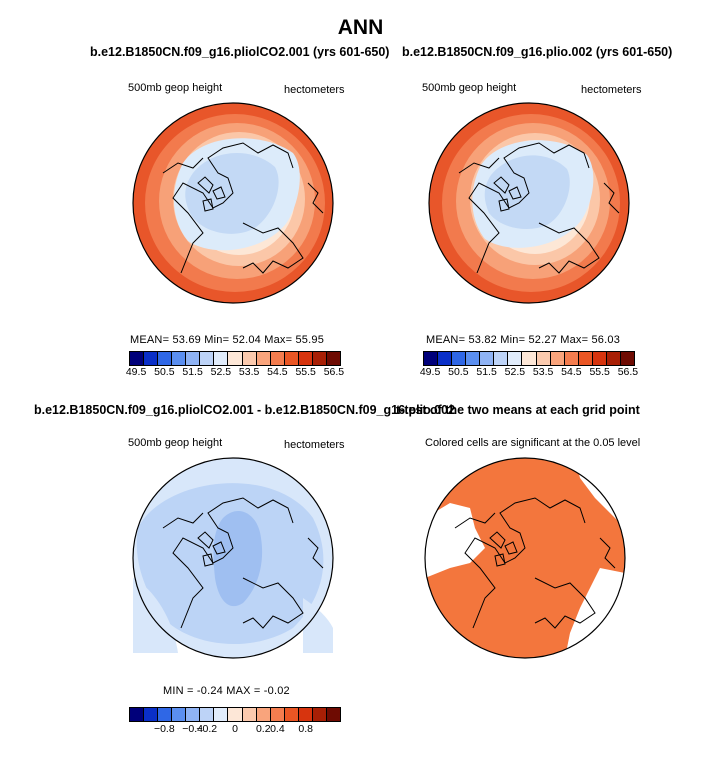 This screenshot has height=766, width=721. I want to click on panel4-coastlines, so click(535, 563).